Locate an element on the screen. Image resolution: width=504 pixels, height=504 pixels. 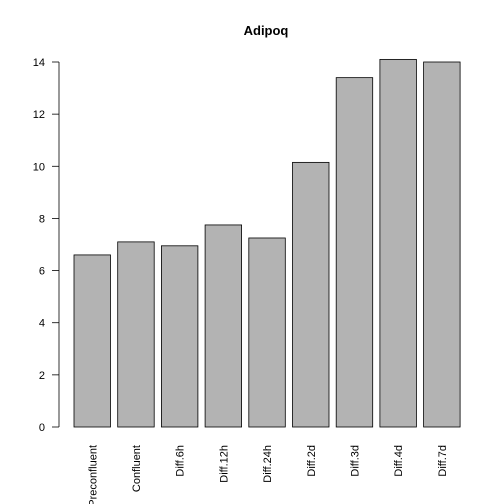
chart-title: Adipoq is located at coordinates (266, 30).